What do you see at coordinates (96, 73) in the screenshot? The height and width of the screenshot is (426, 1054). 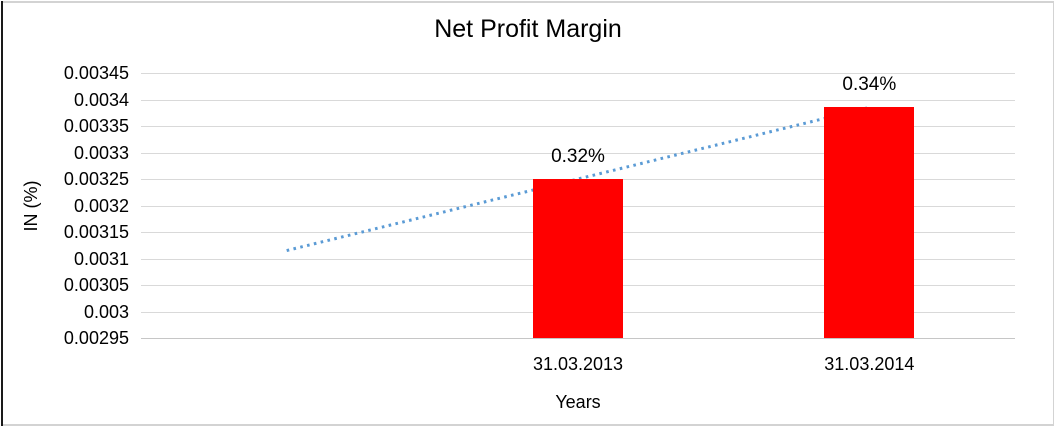 I see `y-tick-label: 0.00345` at bounding box center [96, 73].